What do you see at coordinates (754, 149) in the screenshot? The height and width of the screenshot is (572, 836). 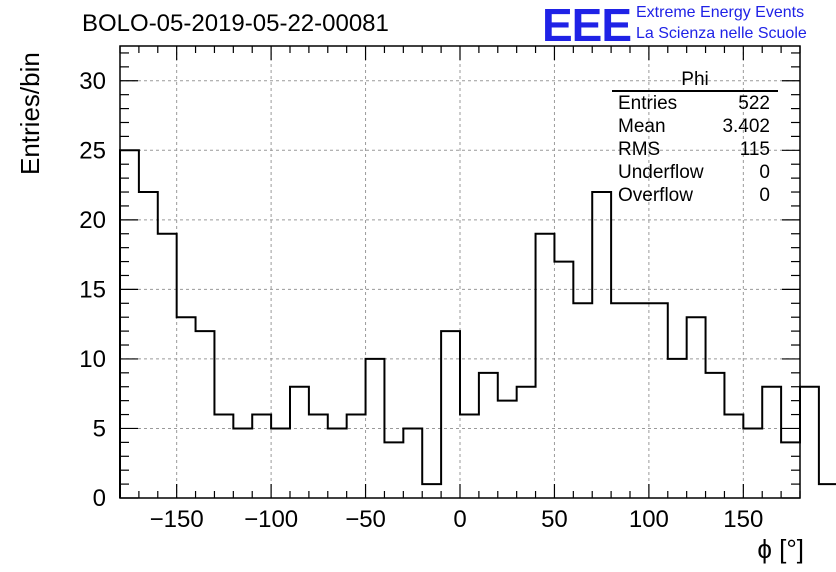 I see `stats-value: 115` at bounding box center [754, 149].